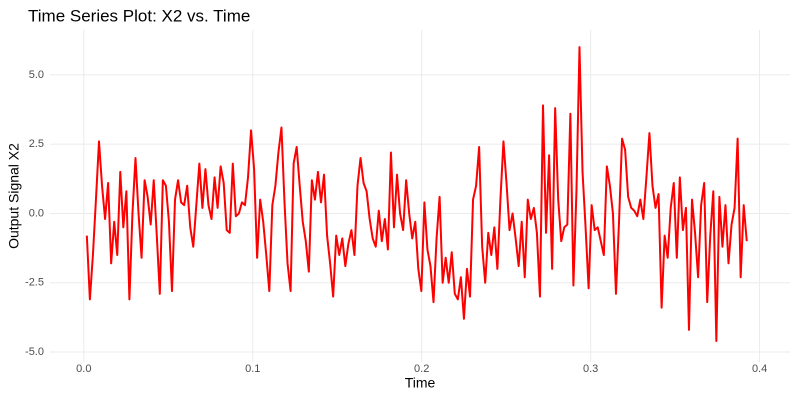  I want to click on y-tick-label: 2.5, so click(36, 144).